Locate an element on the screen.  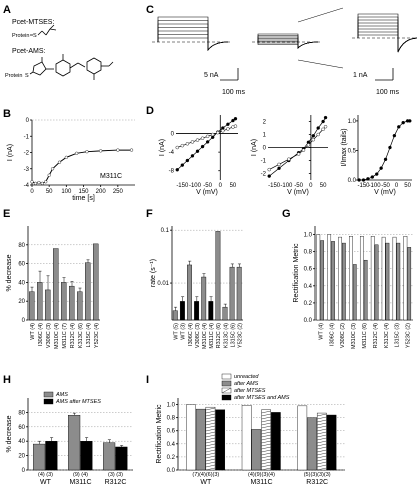
category-label: WT (3) is located at coordinates (184, 331).